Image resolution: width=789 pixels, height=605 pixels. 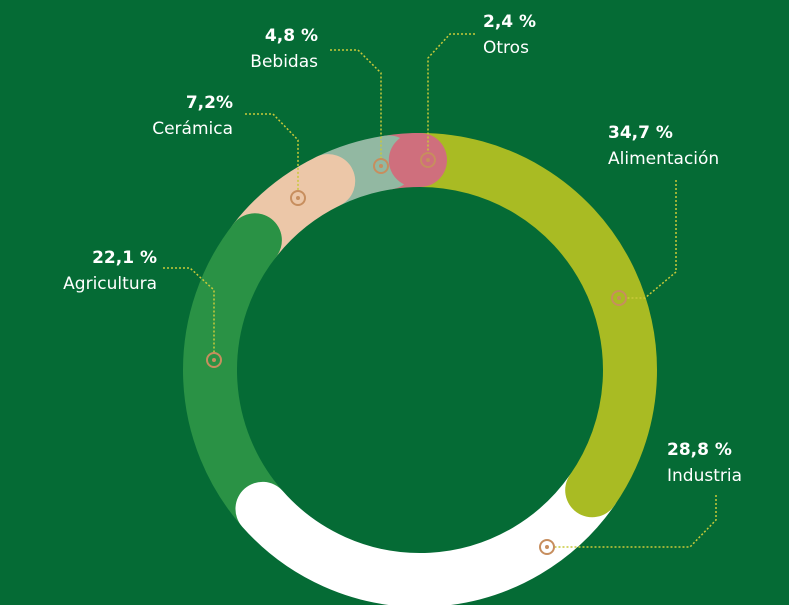 I want to click on category-label: Cerámica, so click(x=192, y=129).